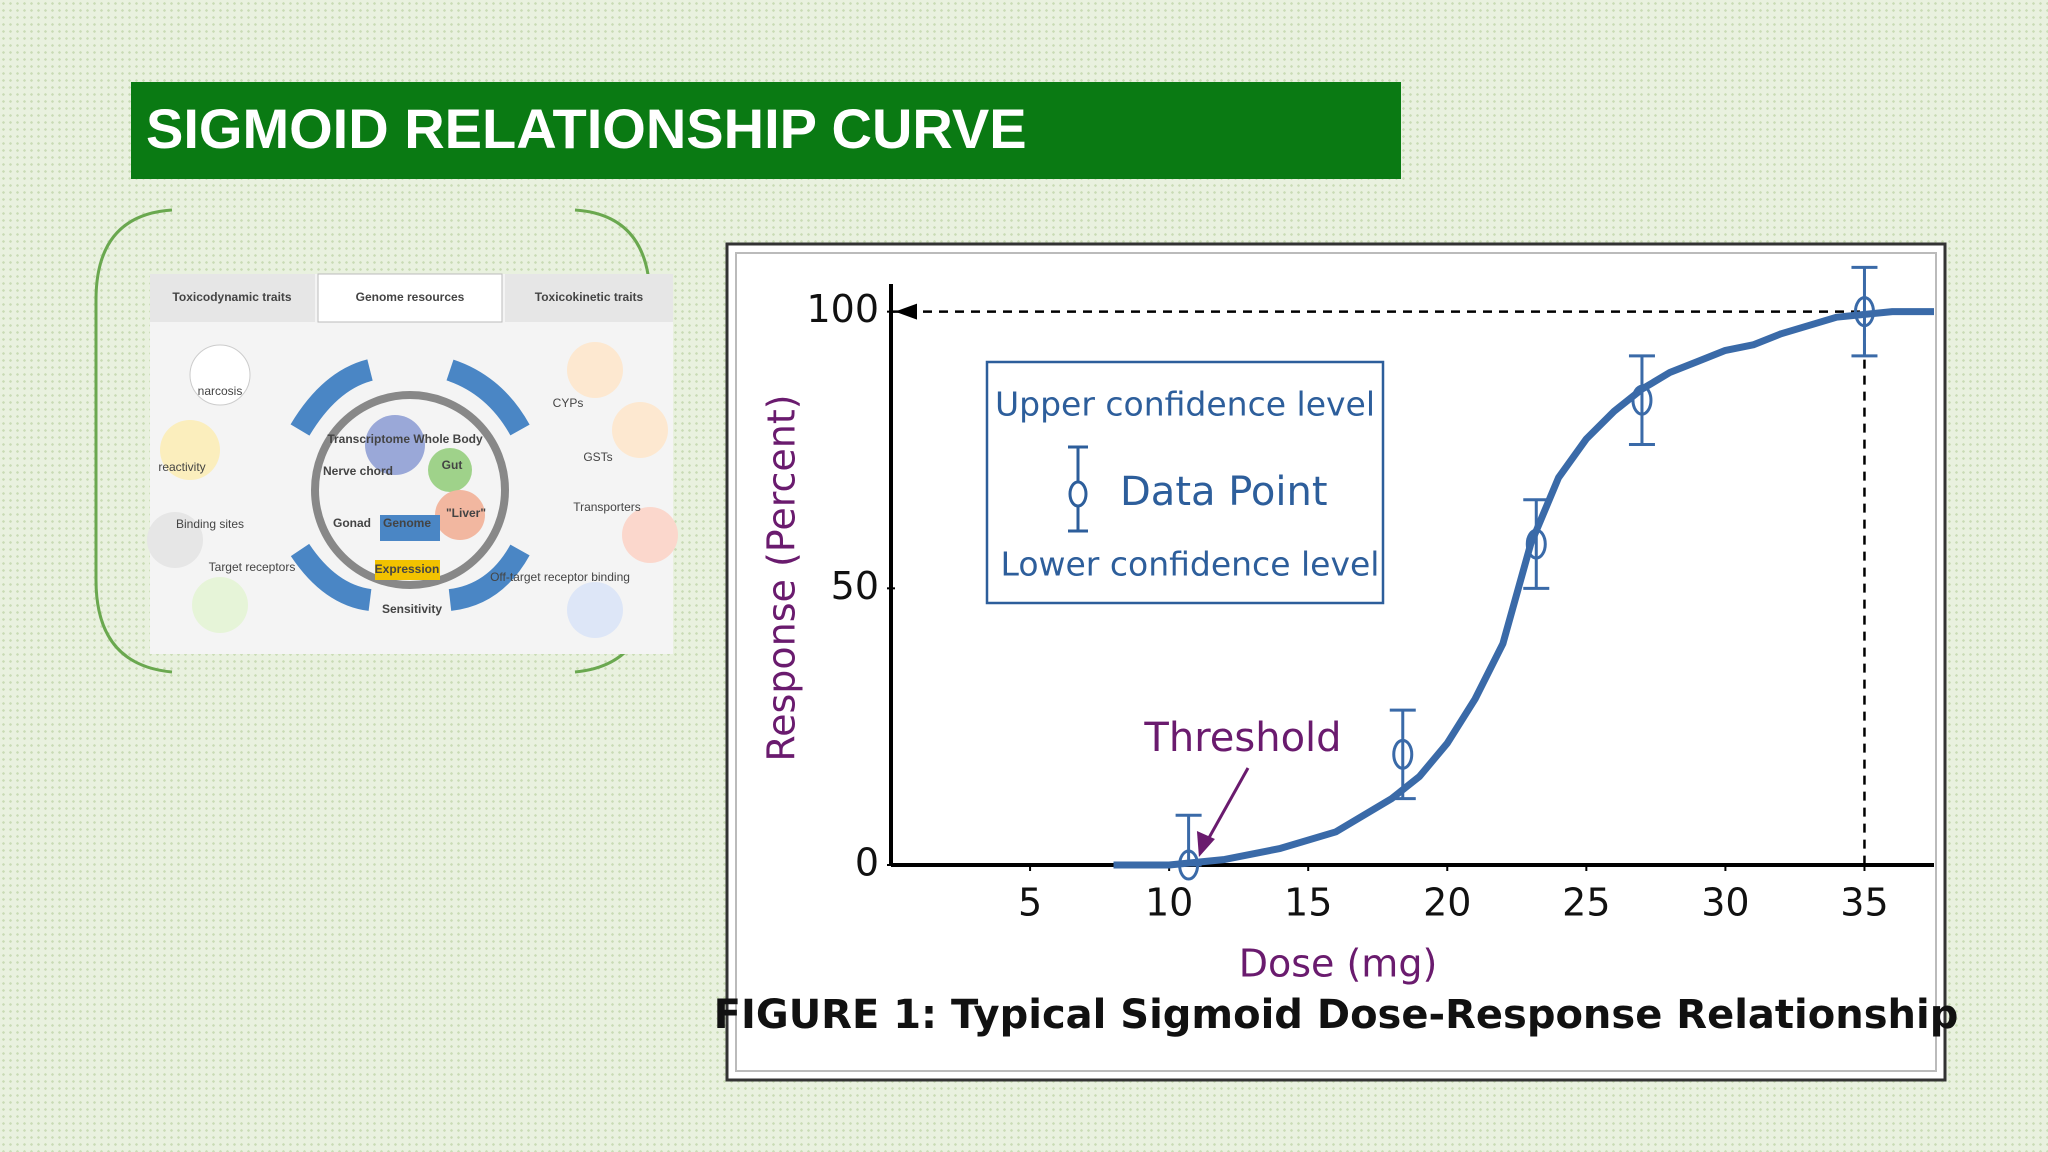 The image size is (2048, 1152). What do you see at coordinates (855, 586) in the screenshot?
I see `y-tick-label: 50` at bounding box center [855, 586].